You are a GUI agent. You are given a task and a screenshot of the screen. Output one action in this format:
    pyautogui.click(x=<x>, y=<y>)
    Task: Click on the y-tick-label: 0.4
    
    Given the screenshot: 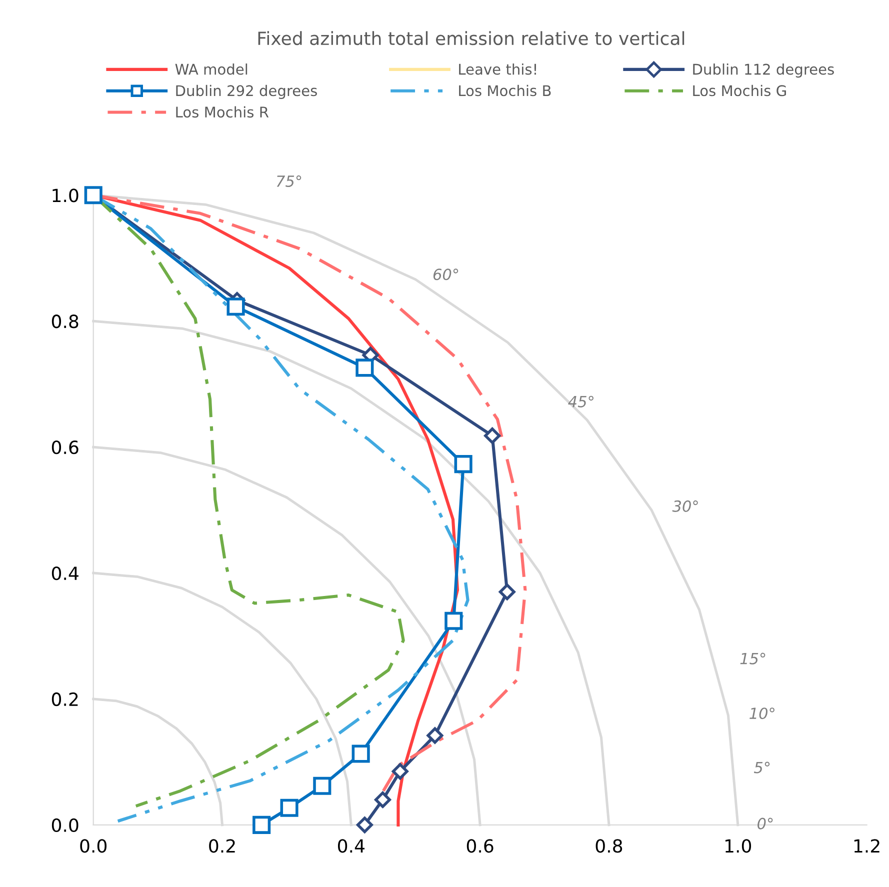 What is the action you would take?
    pyautogui.click(x=65, y=573)
    